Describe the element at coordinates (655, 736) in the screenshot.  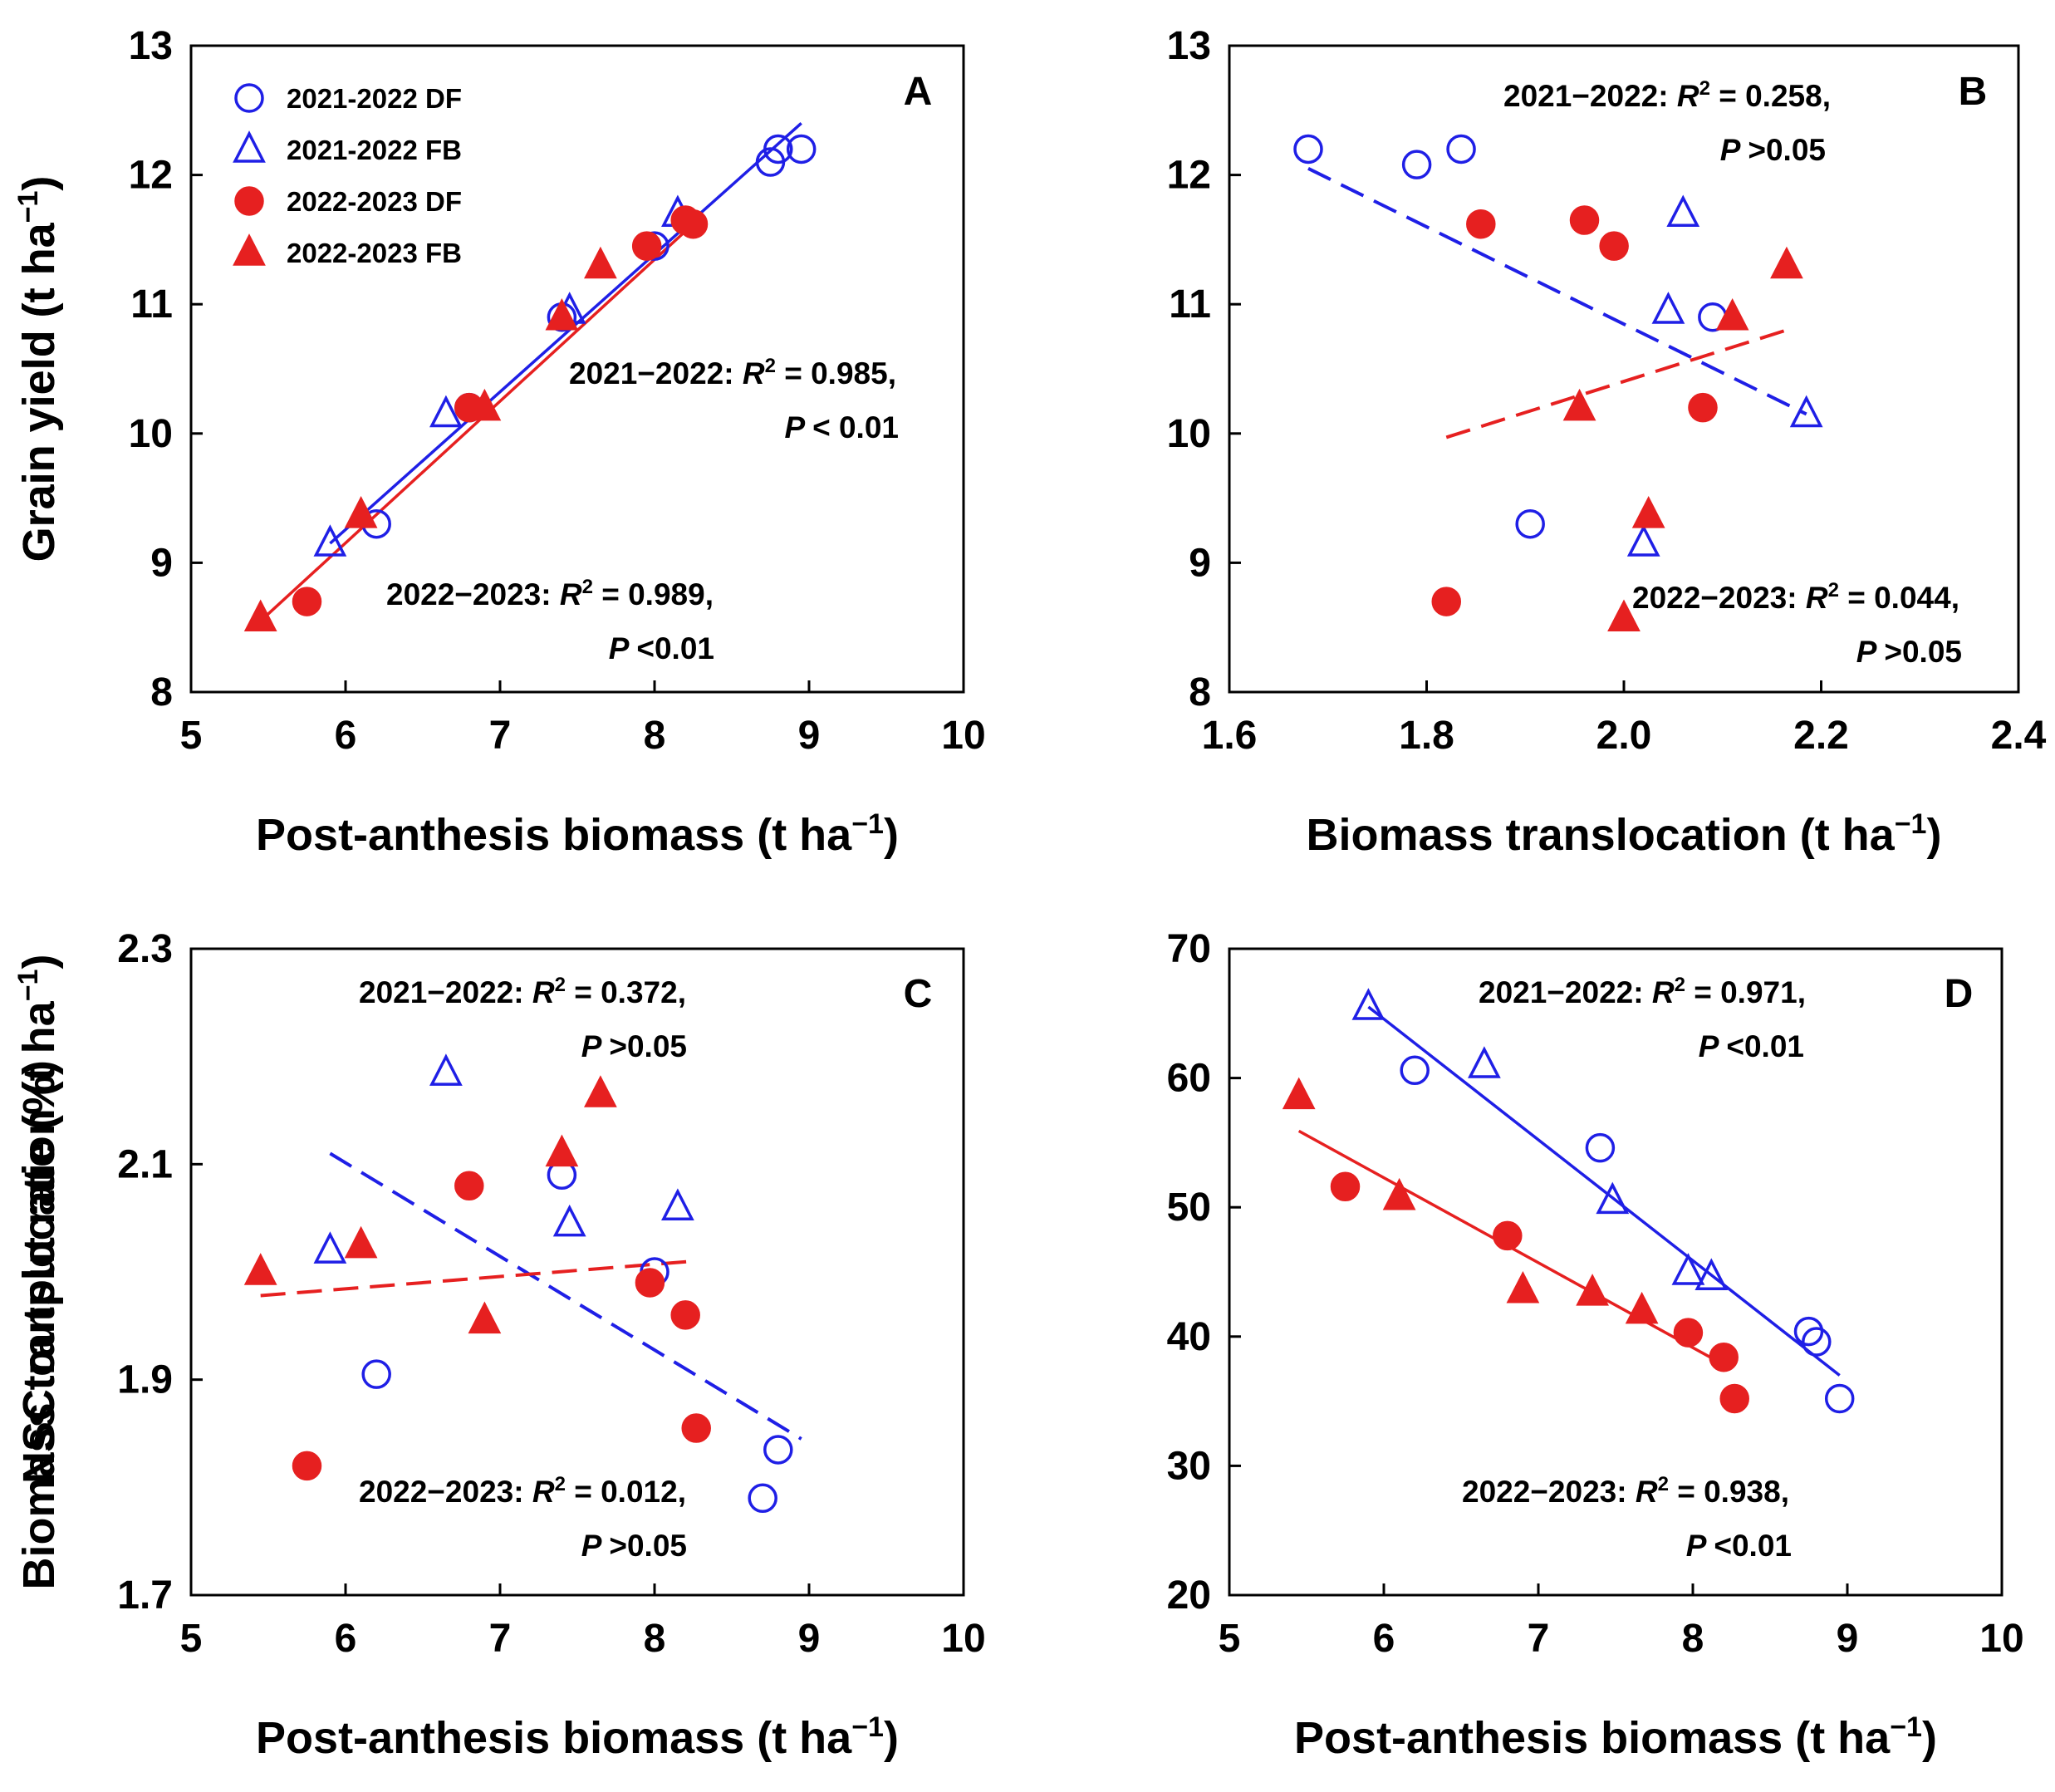
I see `x-tick-label: 8` at that location.